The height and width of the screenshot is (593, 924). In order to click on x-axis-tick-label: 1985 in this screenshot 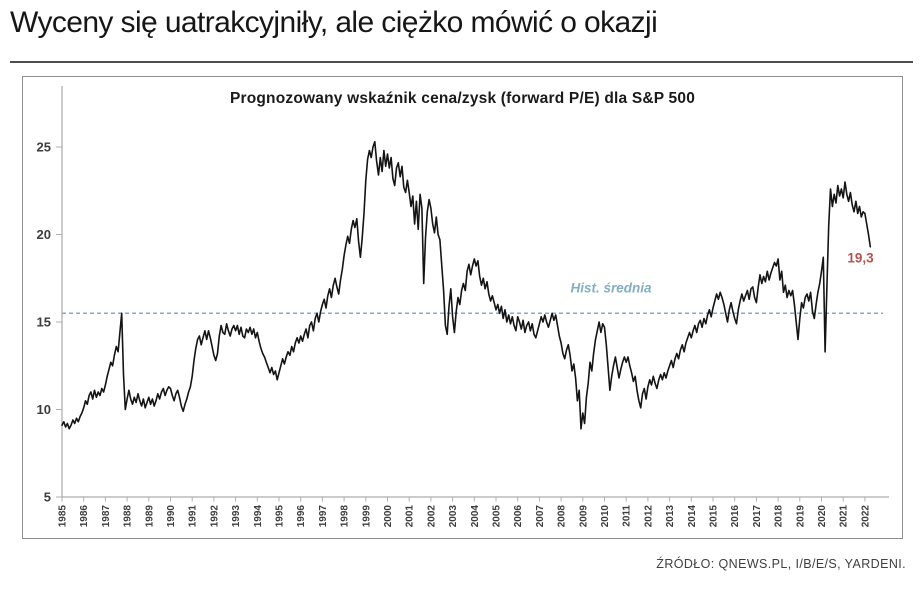, I will do `click(63, 516)`.